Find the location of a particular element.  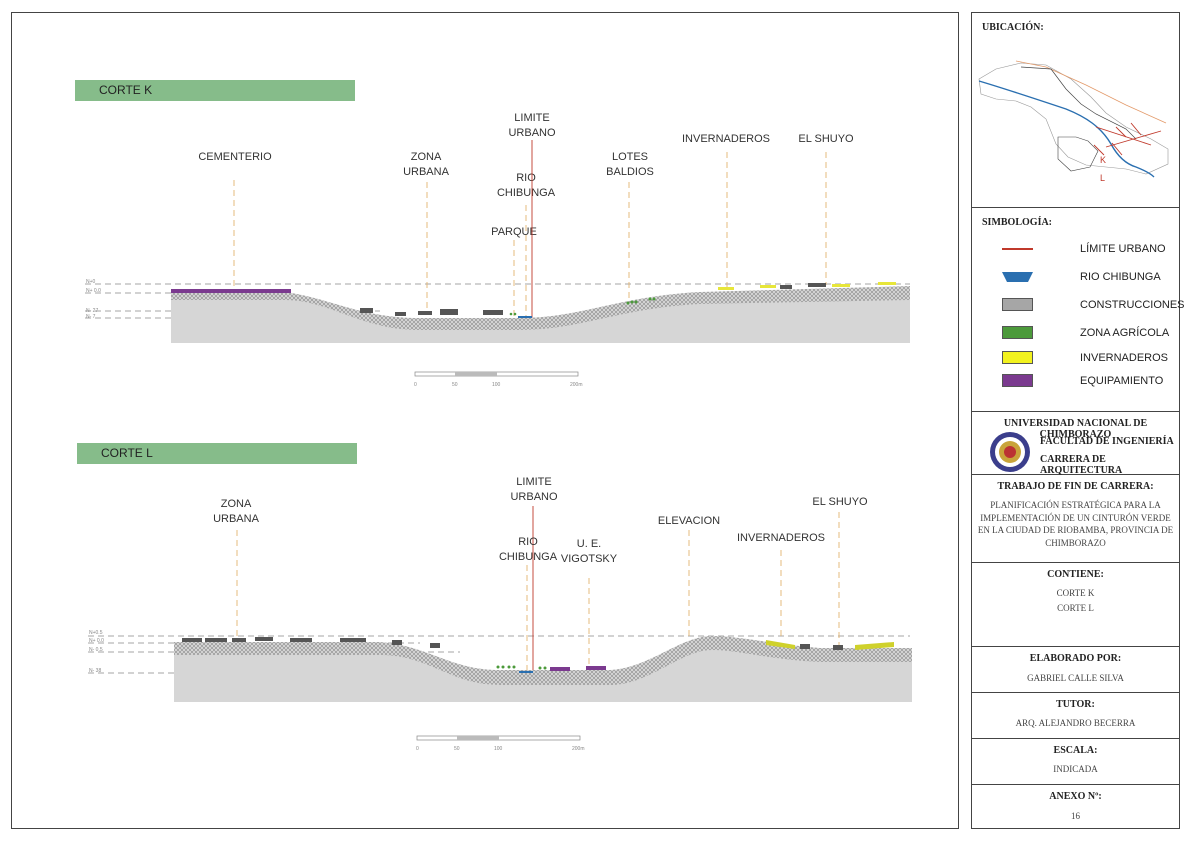

thesis-title: TRABAJO DE FIN DE CARRERA: is located at coordinates (1075, 486).